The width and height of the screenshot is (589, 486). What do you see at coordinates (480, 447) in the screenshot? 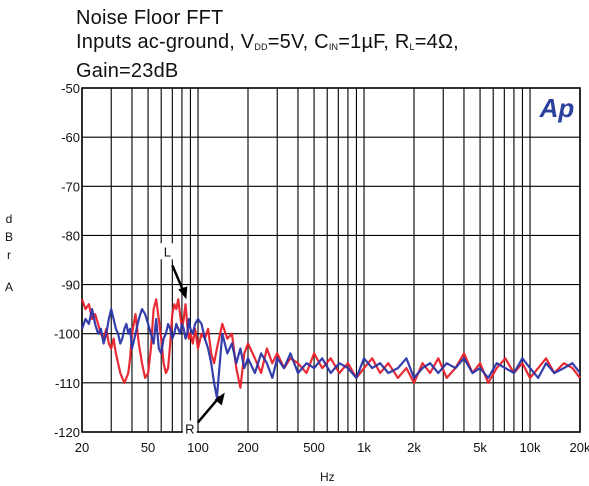
I see `x-tick-label: 5k` at bounding box center [480, 447].